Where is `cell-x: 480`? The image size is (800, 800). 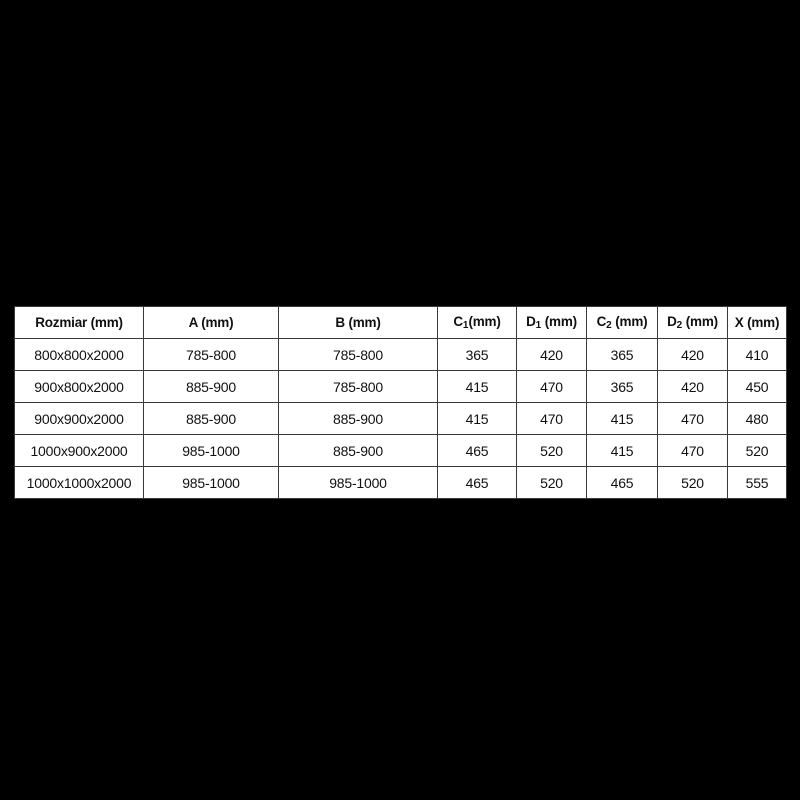
cell-x: 480 is located at coordinates (757, 418).